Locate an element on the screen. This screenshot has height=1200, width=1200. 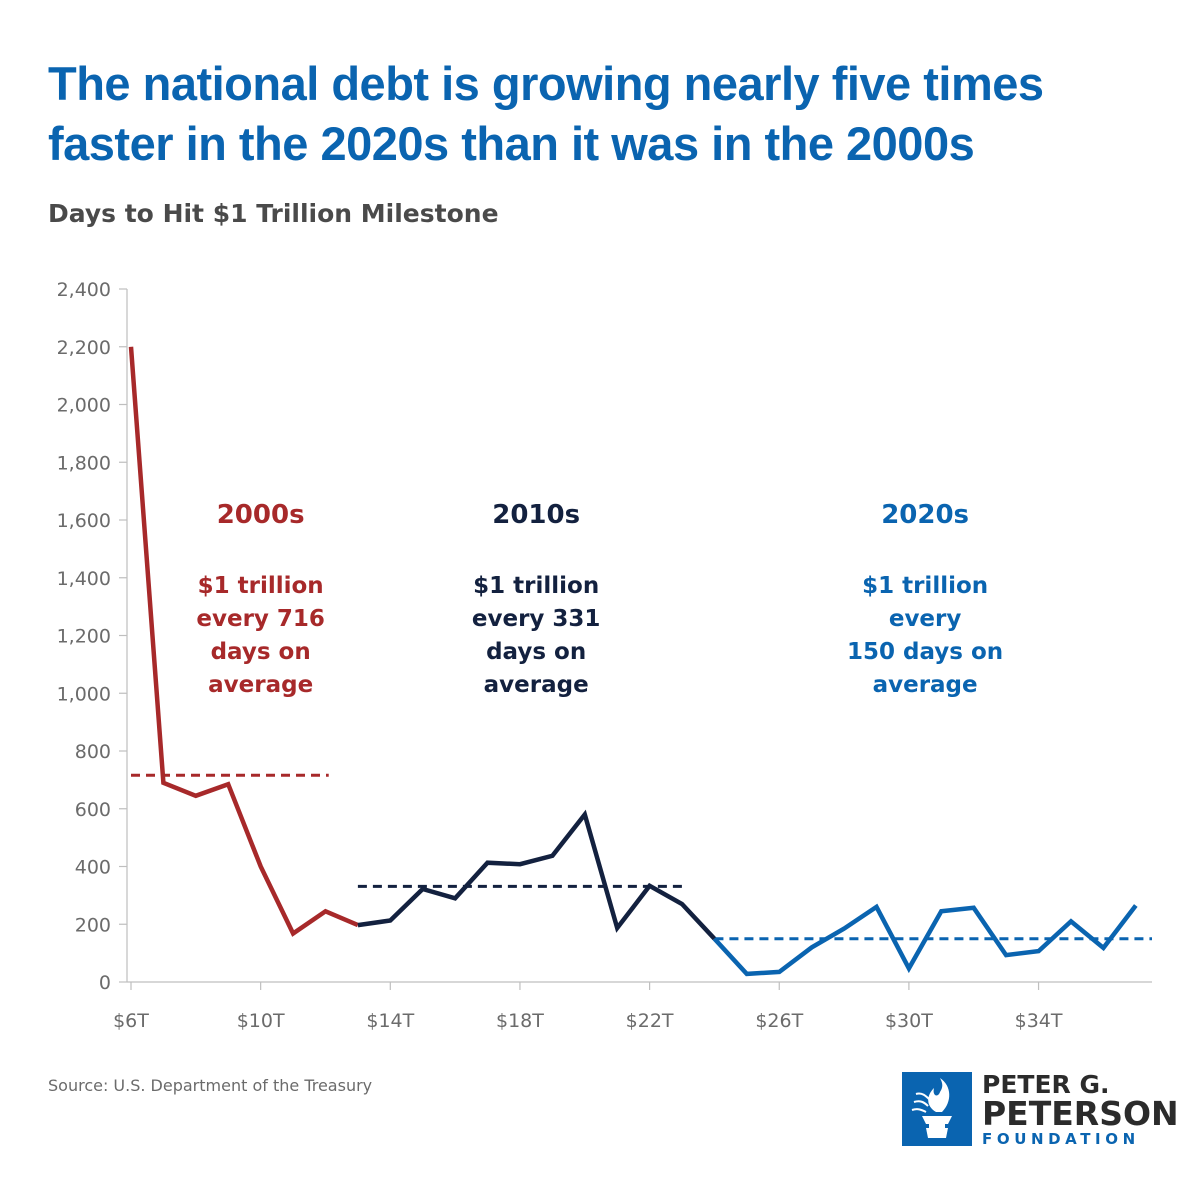
annotation-line: every 331 is located at coordinates (536, 619).